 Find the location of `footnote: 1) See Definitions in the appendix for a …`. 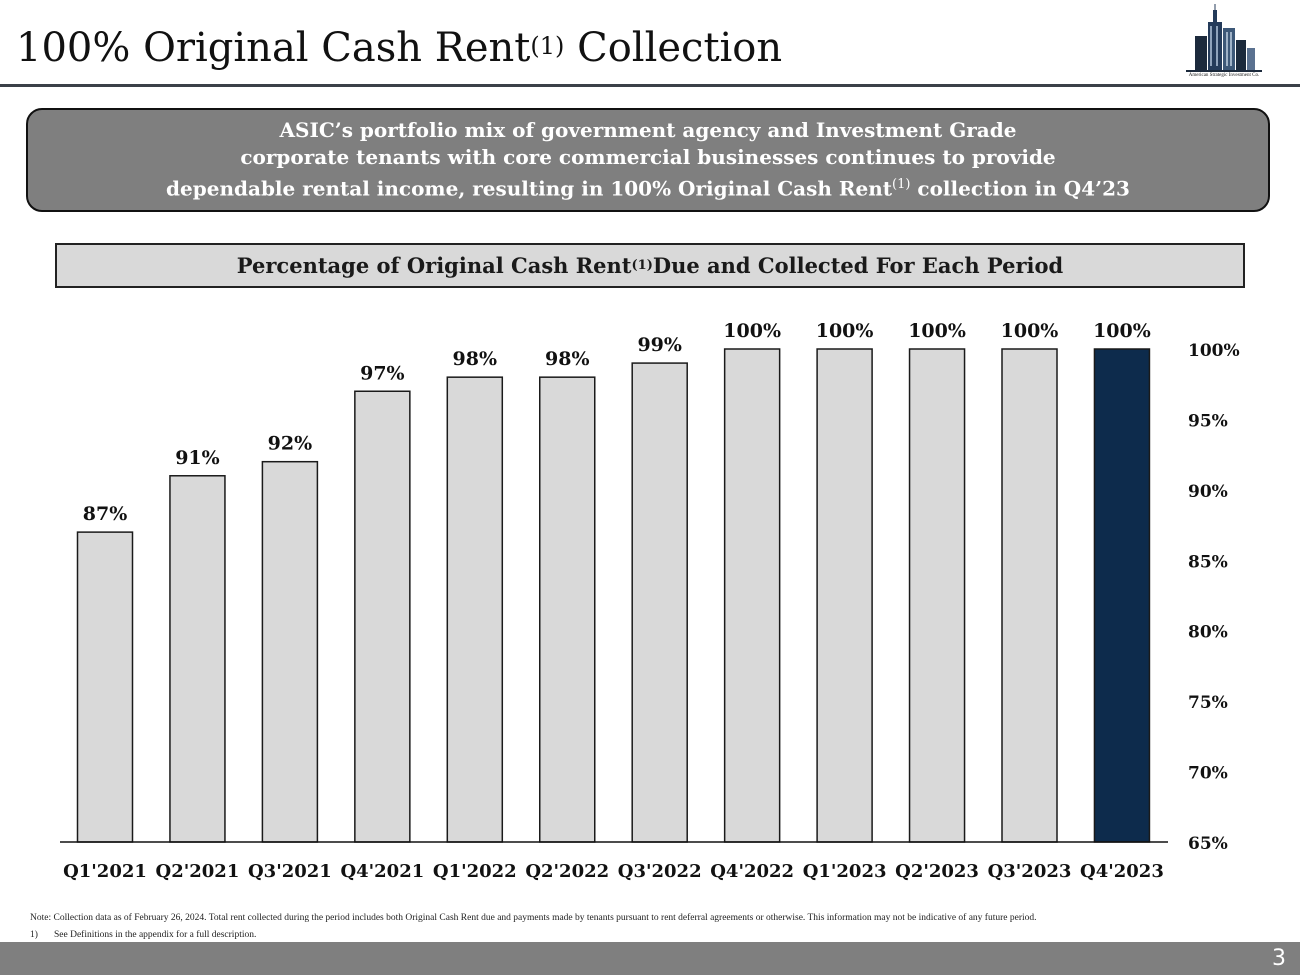

footnote: 1) See Definitions in the appendix for a … is located at coordinates (533, 935).